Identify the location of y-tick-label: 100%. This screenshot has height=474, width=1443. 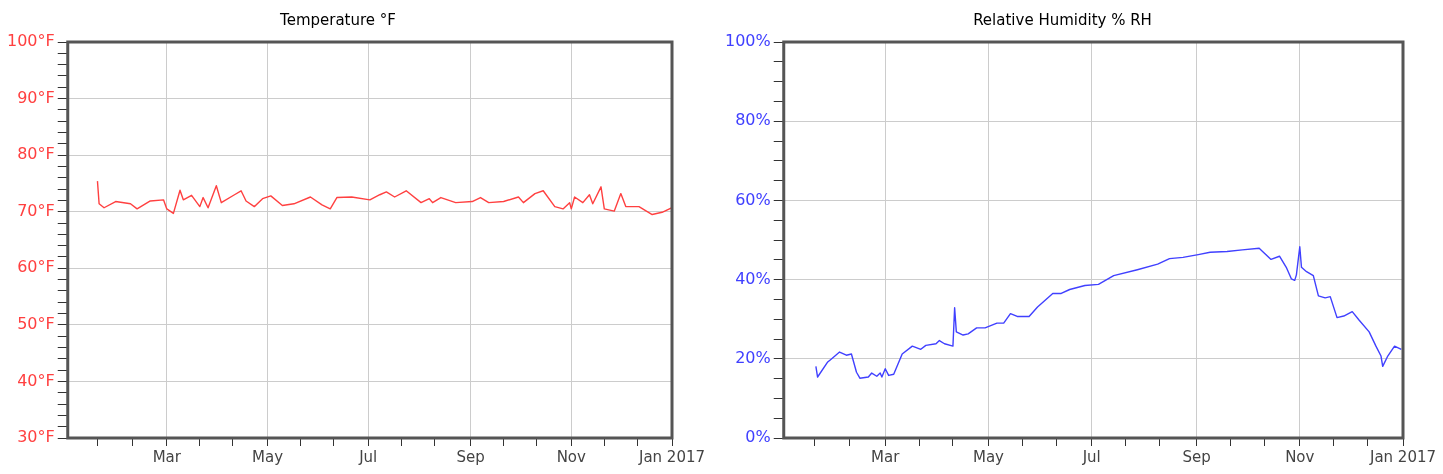
(747, 41).